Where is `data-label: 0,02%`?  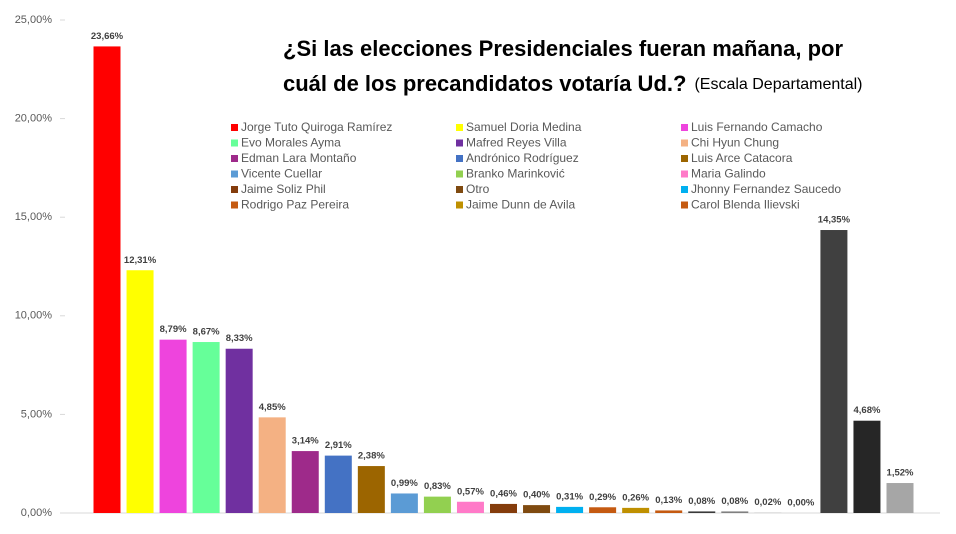 data-label: 0,02% is located at coordinates (767, 502).